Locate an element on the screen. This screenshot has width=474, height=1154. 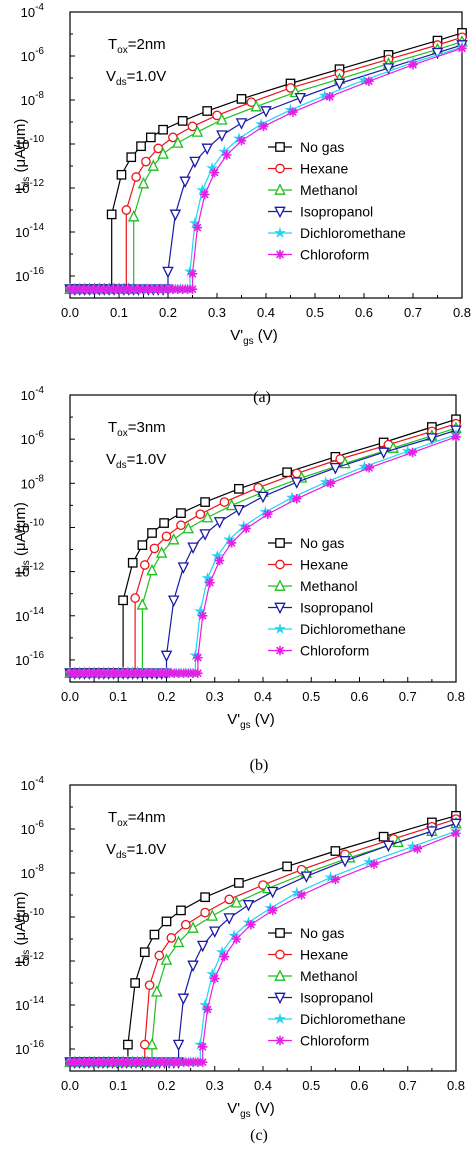
y-tick-label: 10⁻⁴ is located at coordinates (33, 394).